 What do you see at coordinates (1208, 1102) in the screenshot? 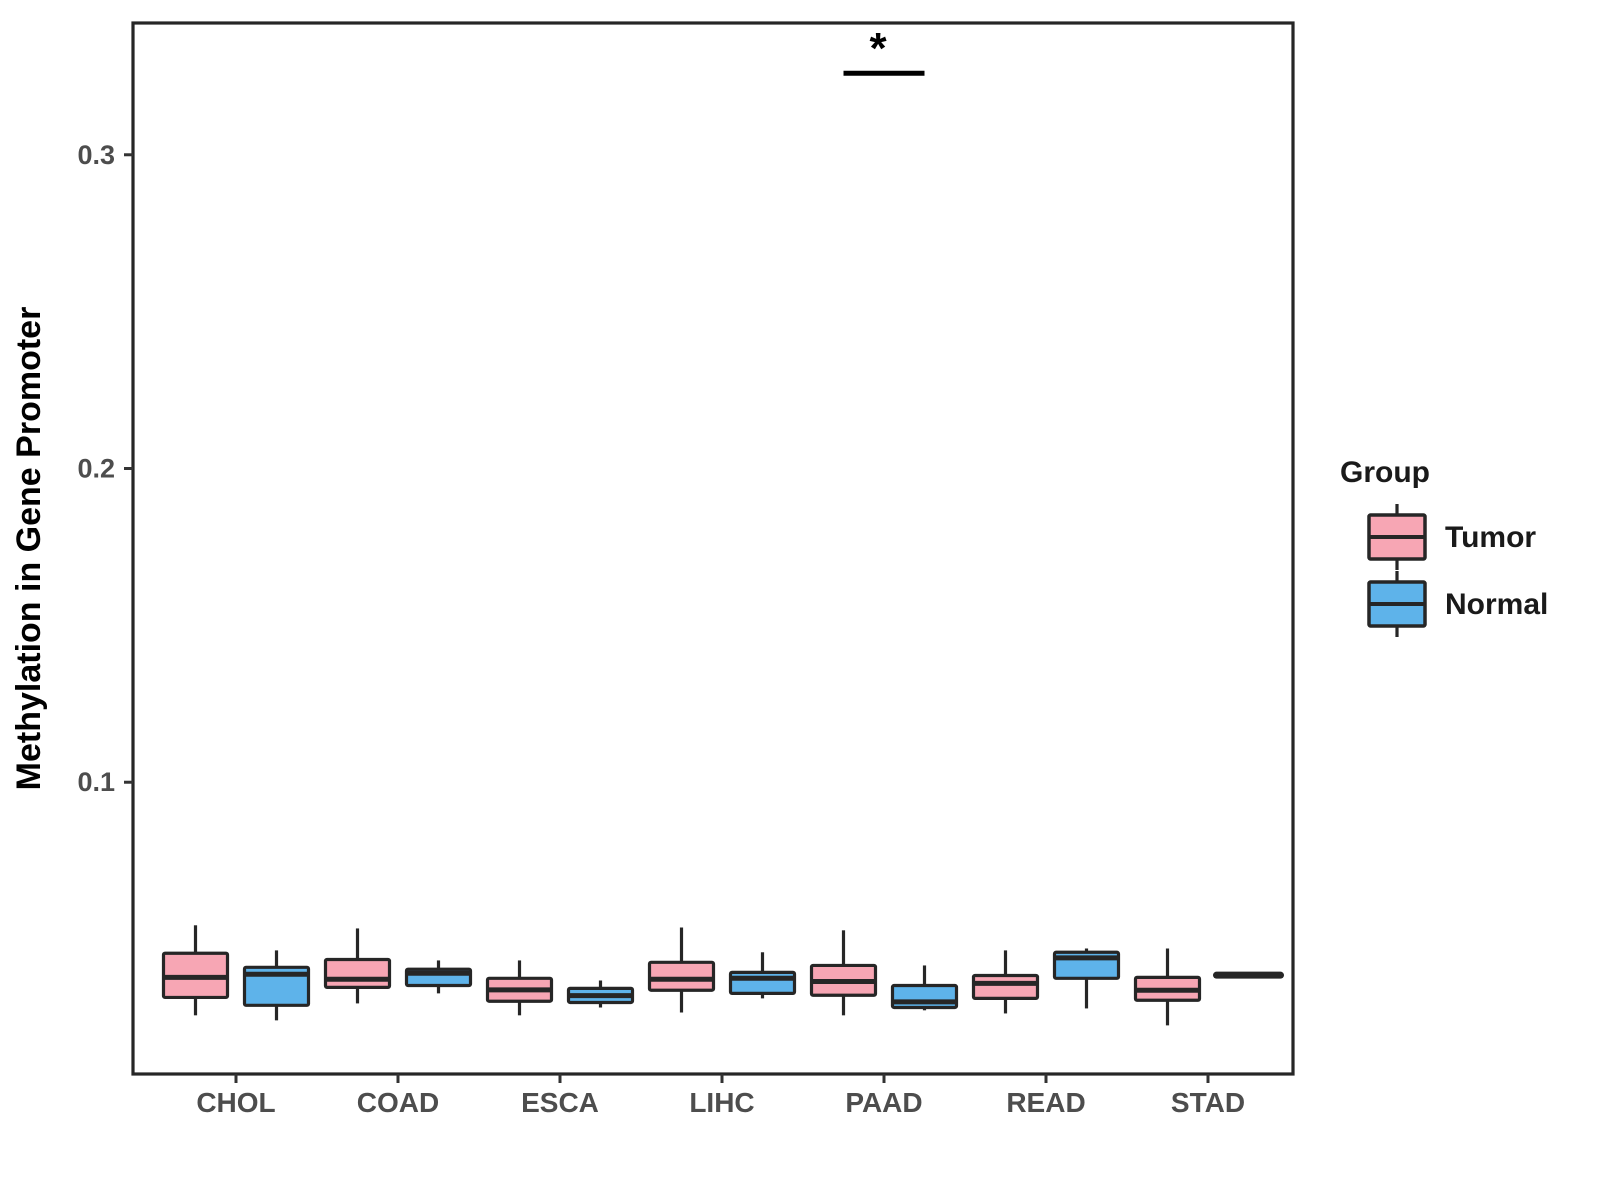
I see `x-category-label: STAD` at bounding box center [1208, 1102].